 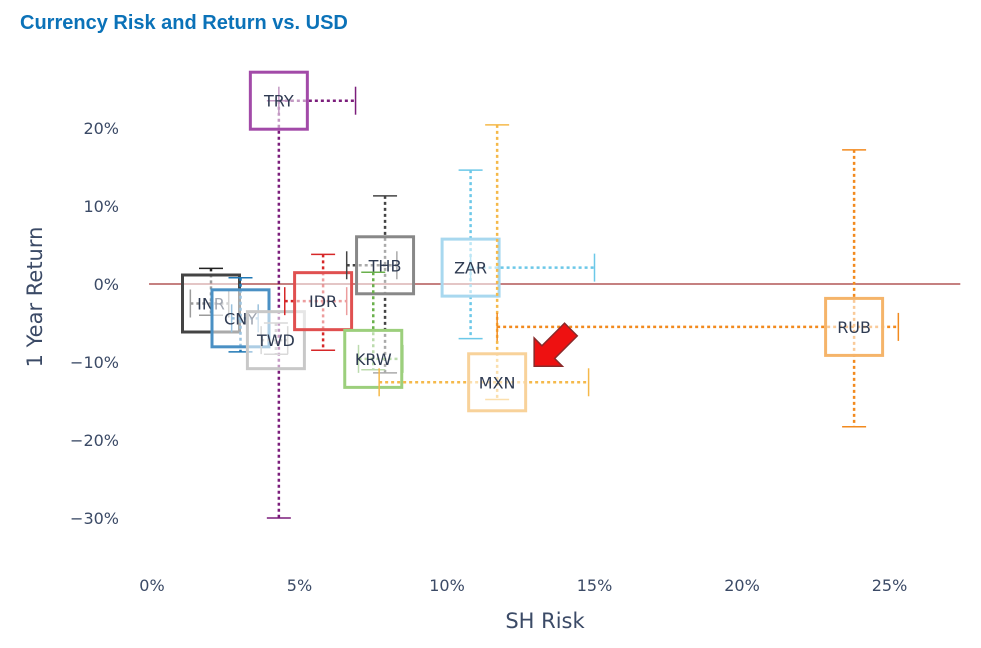 What do you see at coordinates (101, 128) in the screenshot?
I see `y-tick-label: 20%` at bounding box center [101, 128].